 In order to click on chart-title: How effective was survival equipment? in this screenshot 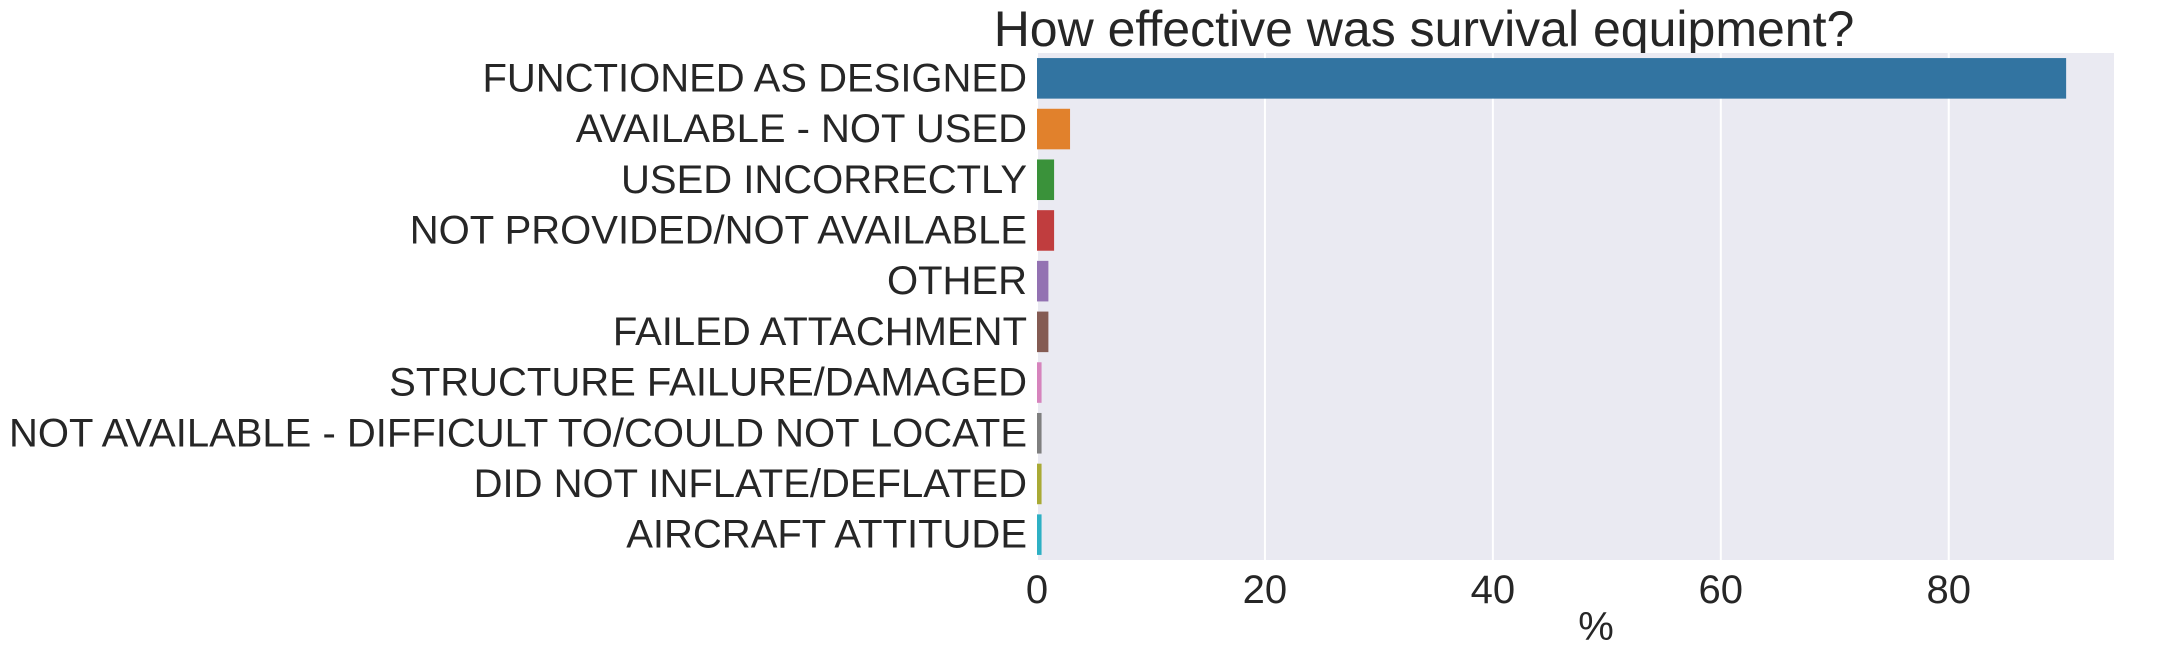, I will do `click(1424, 29)`.